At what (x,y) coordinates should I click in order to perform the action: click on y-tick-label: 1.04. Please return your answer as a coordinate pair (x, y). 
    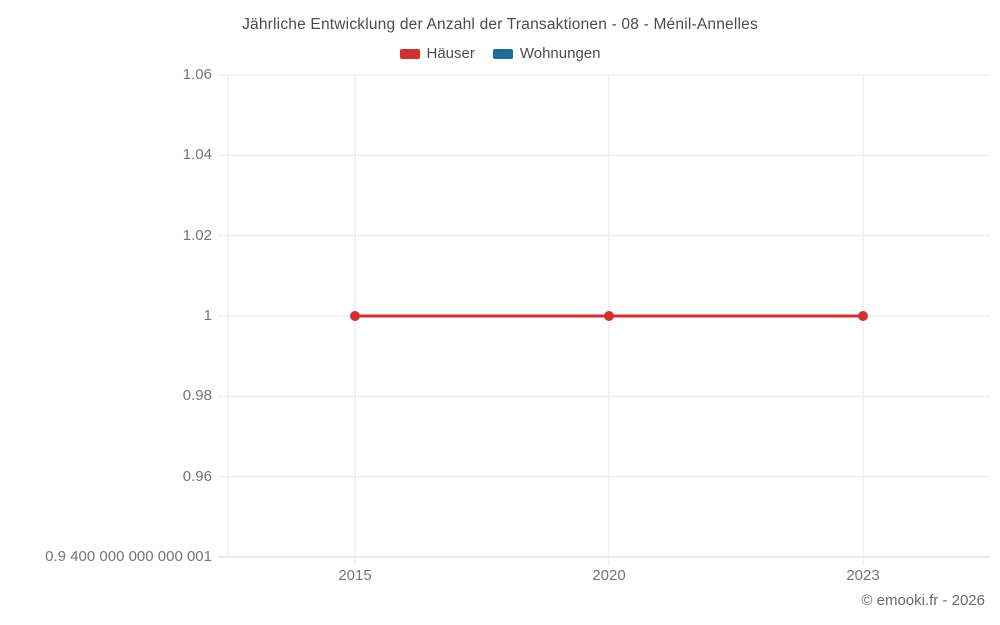
    Looking at the image, I should click on (197, 155).